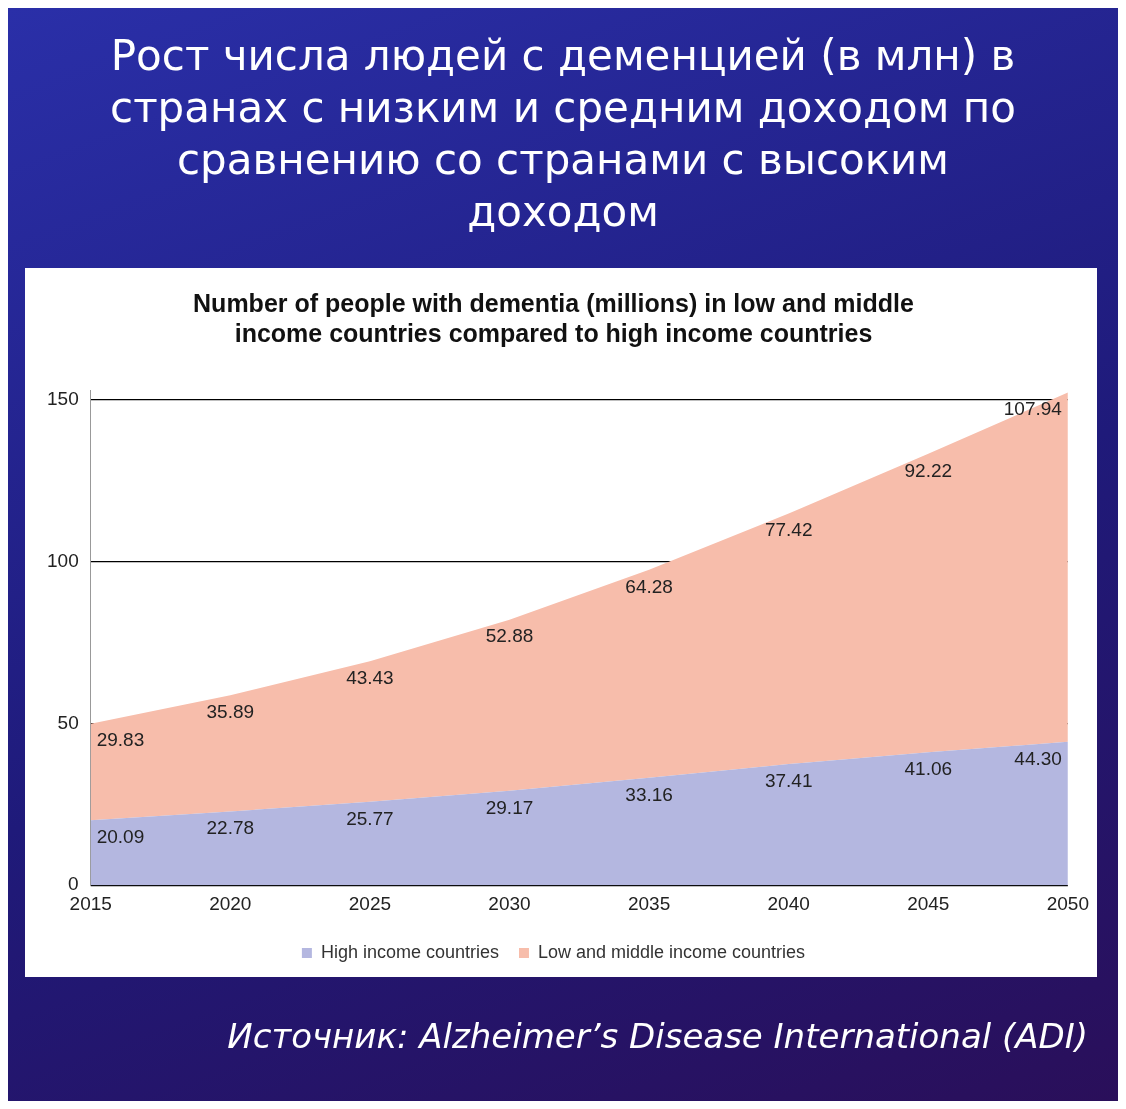 The height and width of the screenshot is (1109, 1126). Describe the element at coordinates (1068, 903) in the screenshot. I see `x-tick-label: 2050` at that location.